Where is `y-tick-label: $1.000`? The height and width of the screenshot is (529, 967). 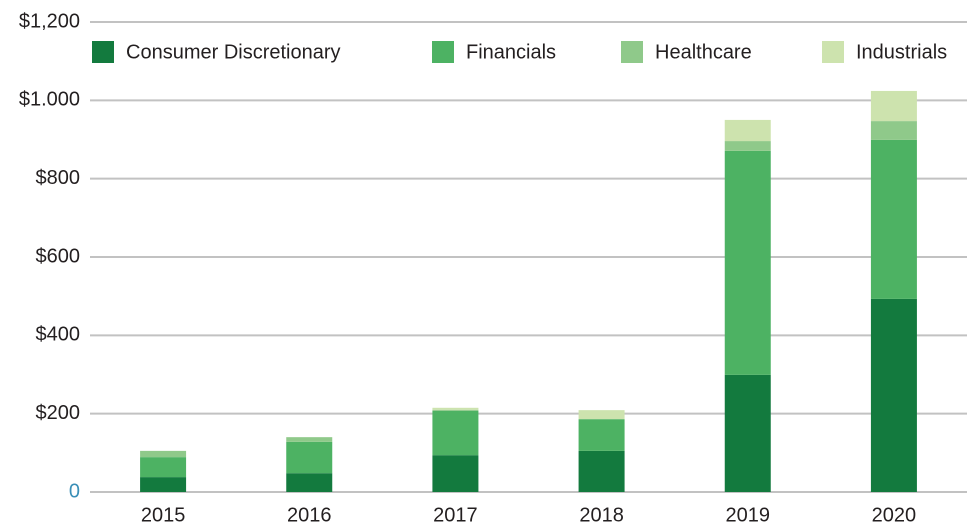 y-tick-label: $1.000 is located at coordinates (49, 100).